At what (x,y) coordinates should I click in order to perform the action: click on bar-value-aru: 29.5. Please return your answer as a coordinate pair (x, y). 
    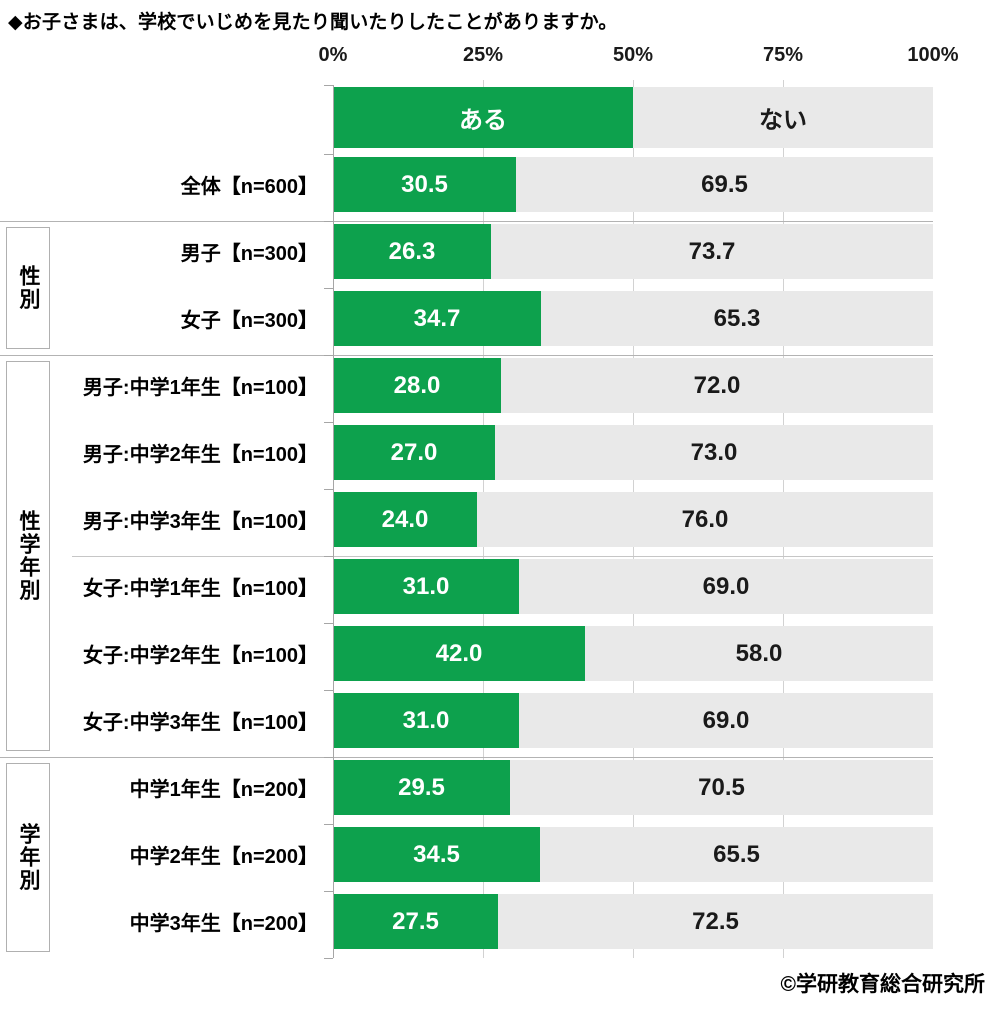
    Looking at the image, I should click on (421, 787).